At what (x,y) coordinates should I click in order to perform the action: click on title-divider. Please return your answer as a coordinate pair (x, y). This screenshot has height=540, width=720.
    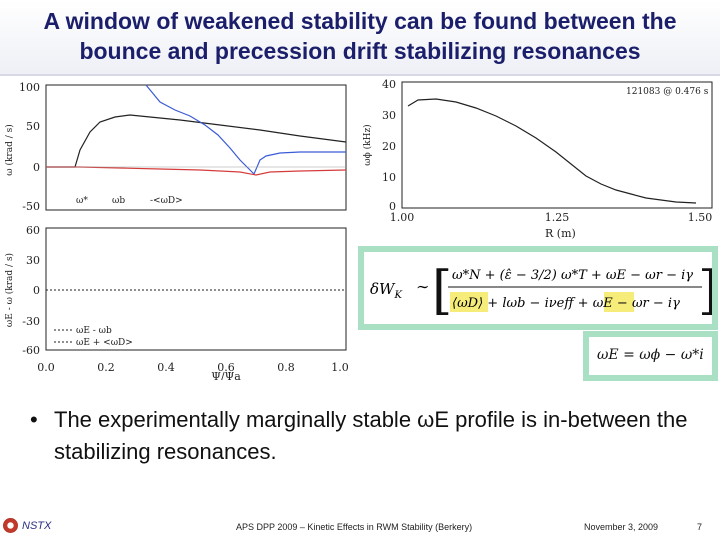
    Looking at the image, I should click on (360, 75).